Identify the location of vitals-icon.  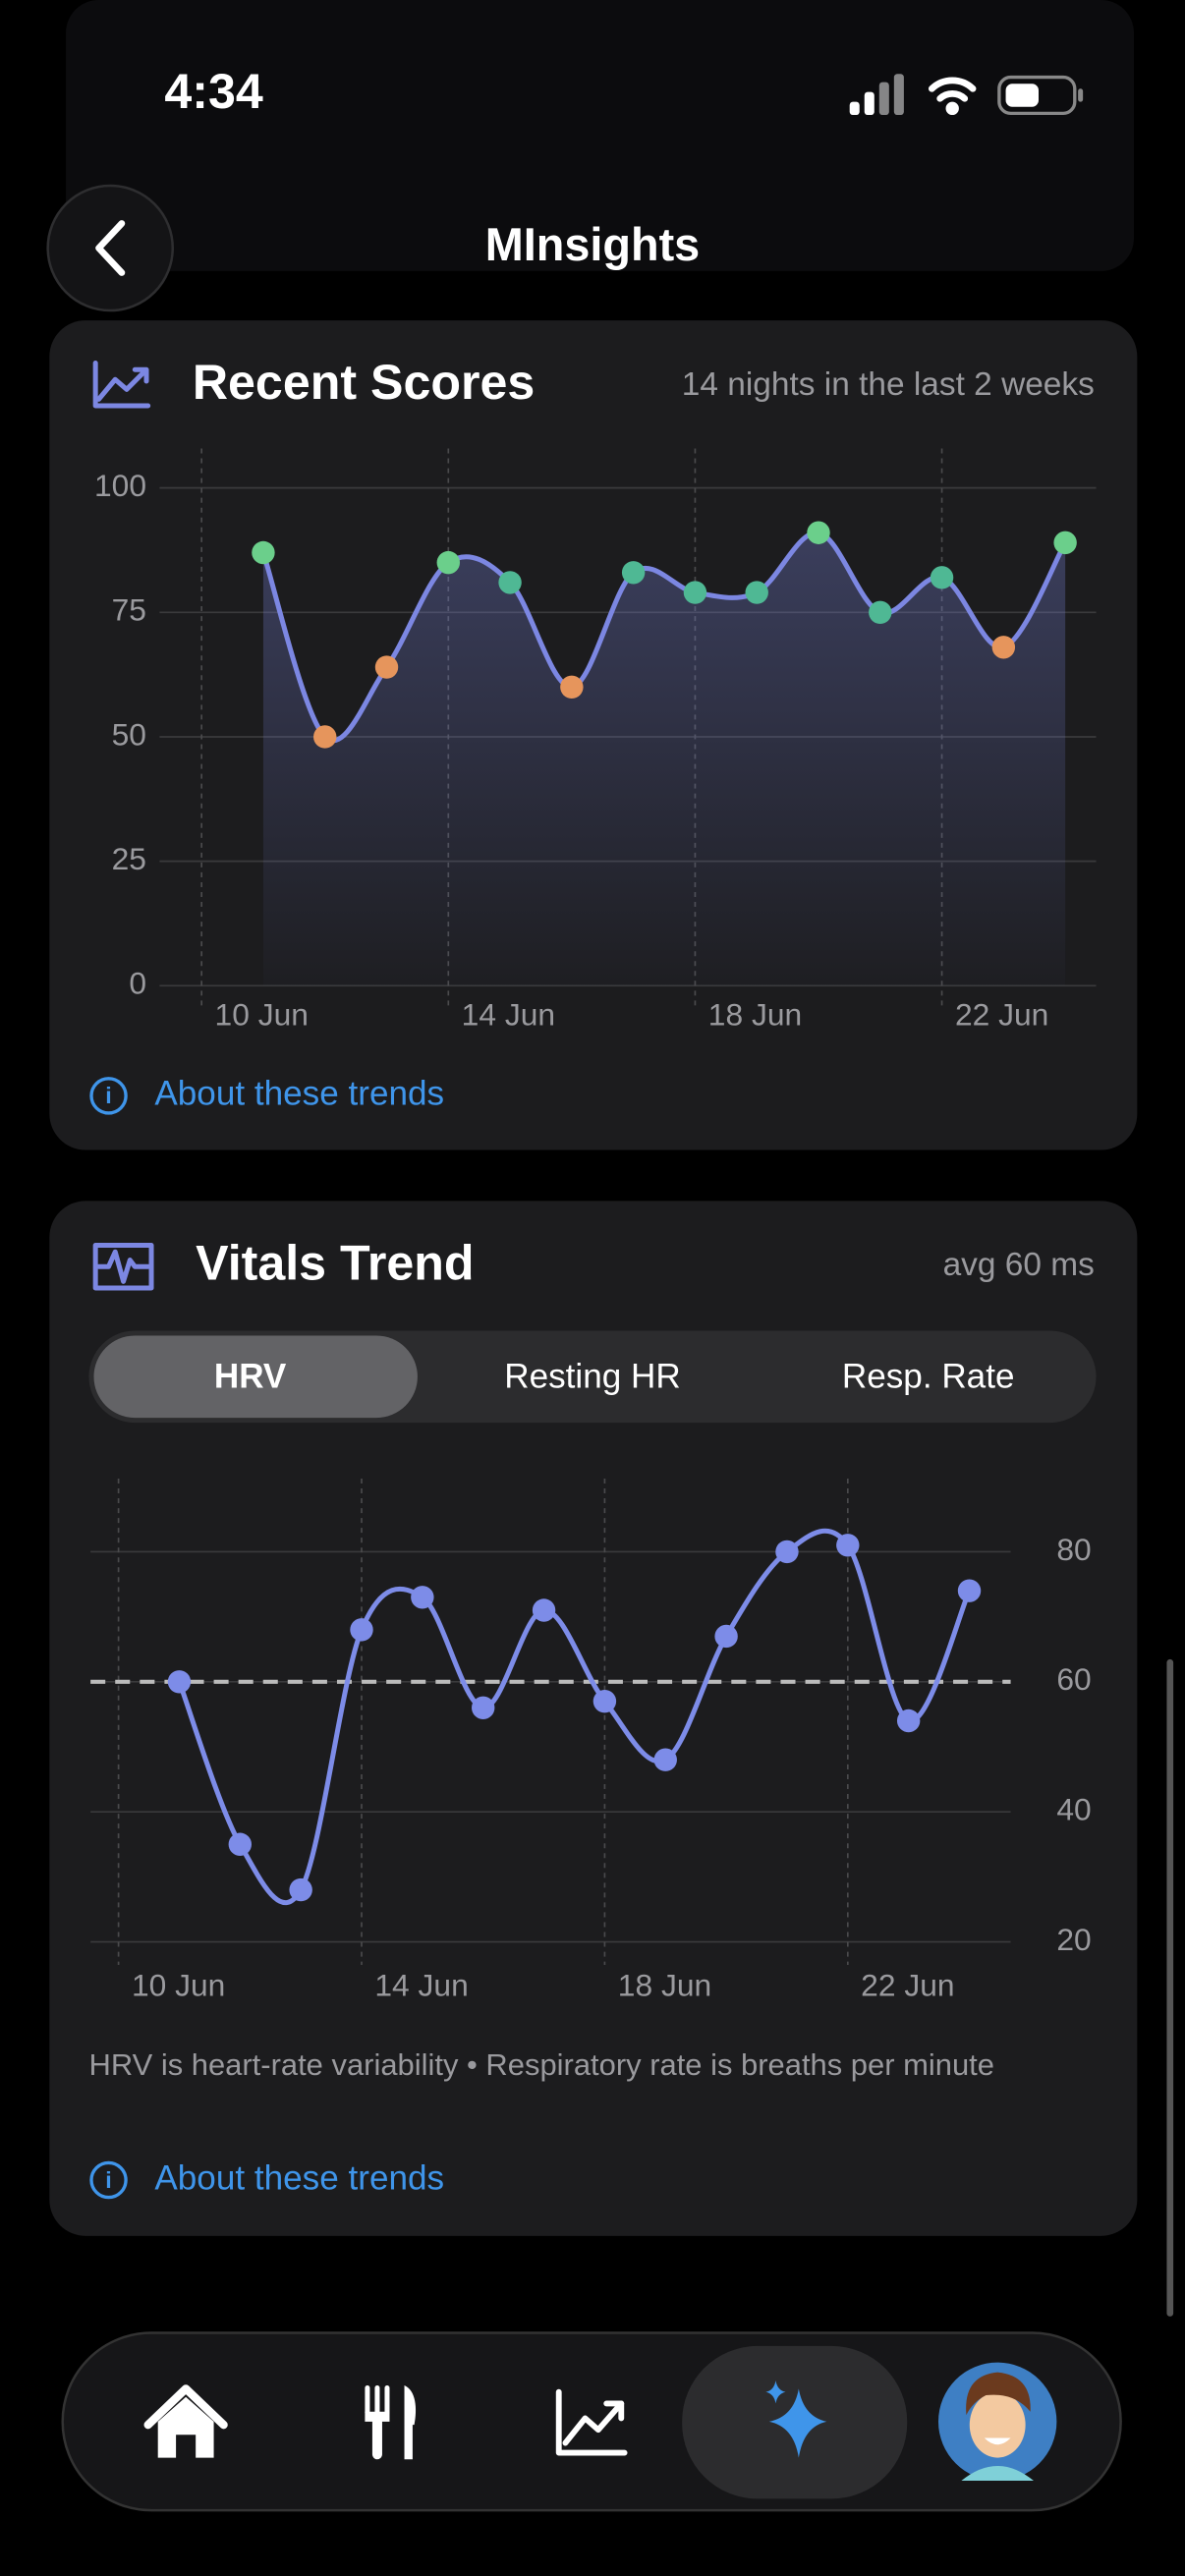
(123, 1267).